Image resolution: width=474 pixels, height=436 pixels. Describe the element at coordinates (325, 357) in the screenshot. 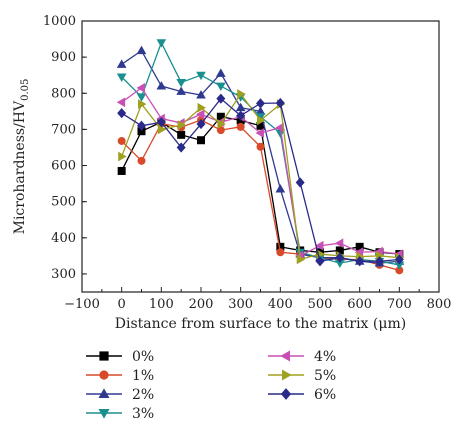

I see `legend-label: 4%` at that location.